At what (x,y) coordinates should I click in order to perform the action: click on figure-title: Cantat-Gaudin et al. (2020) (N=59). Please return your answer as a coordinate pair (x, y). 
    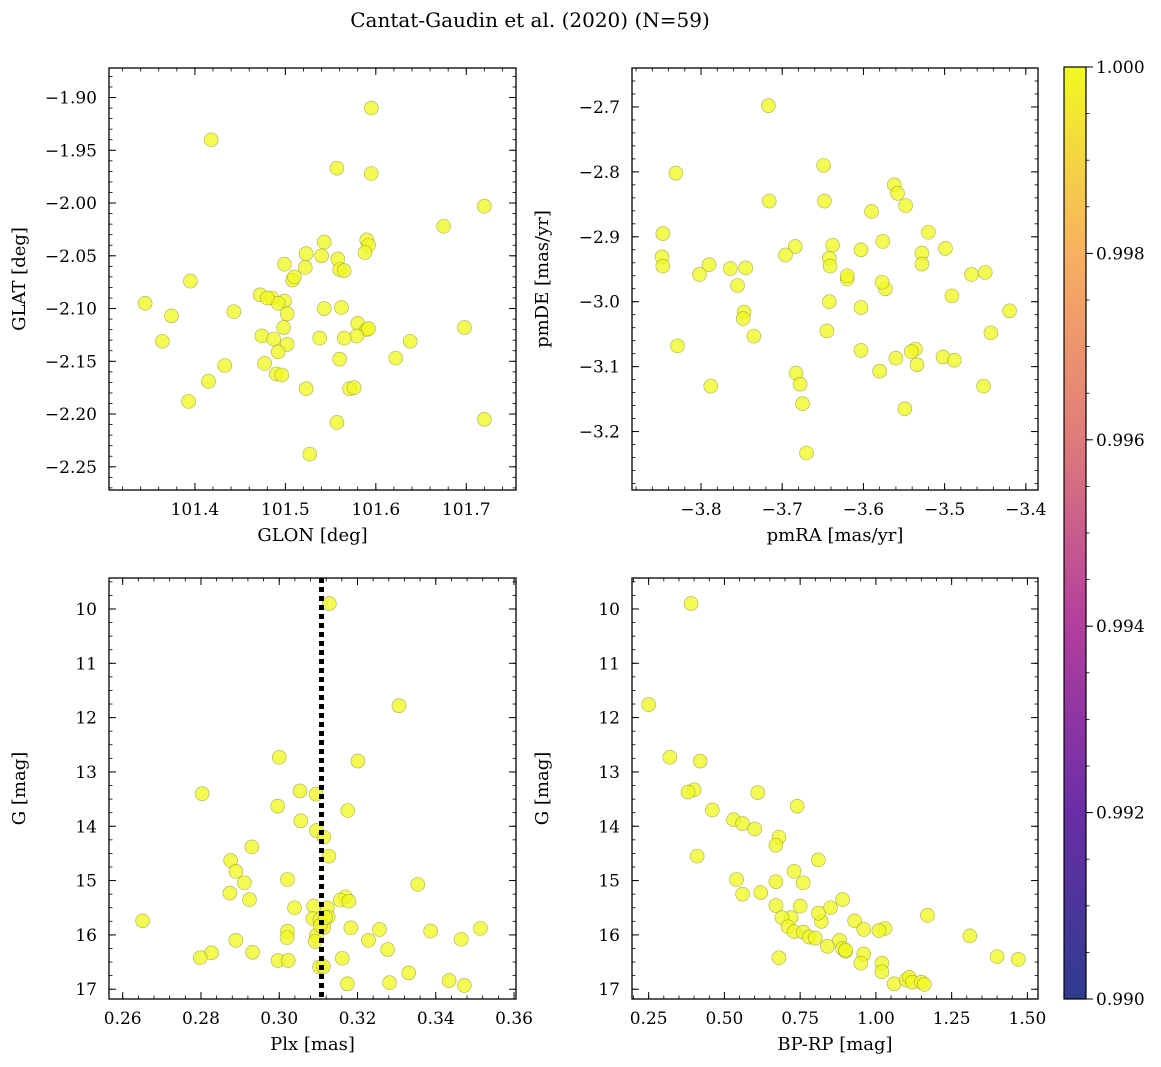
    Looking at the image, I should click on (530, 20).